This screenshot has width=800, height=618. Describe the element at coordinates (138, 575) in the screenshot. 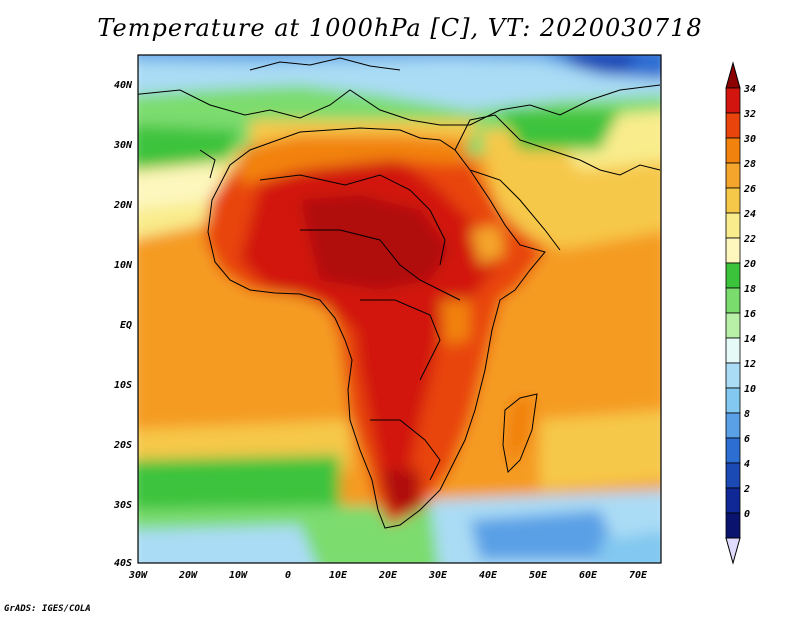

I see `lon-label: 30W` at that location.